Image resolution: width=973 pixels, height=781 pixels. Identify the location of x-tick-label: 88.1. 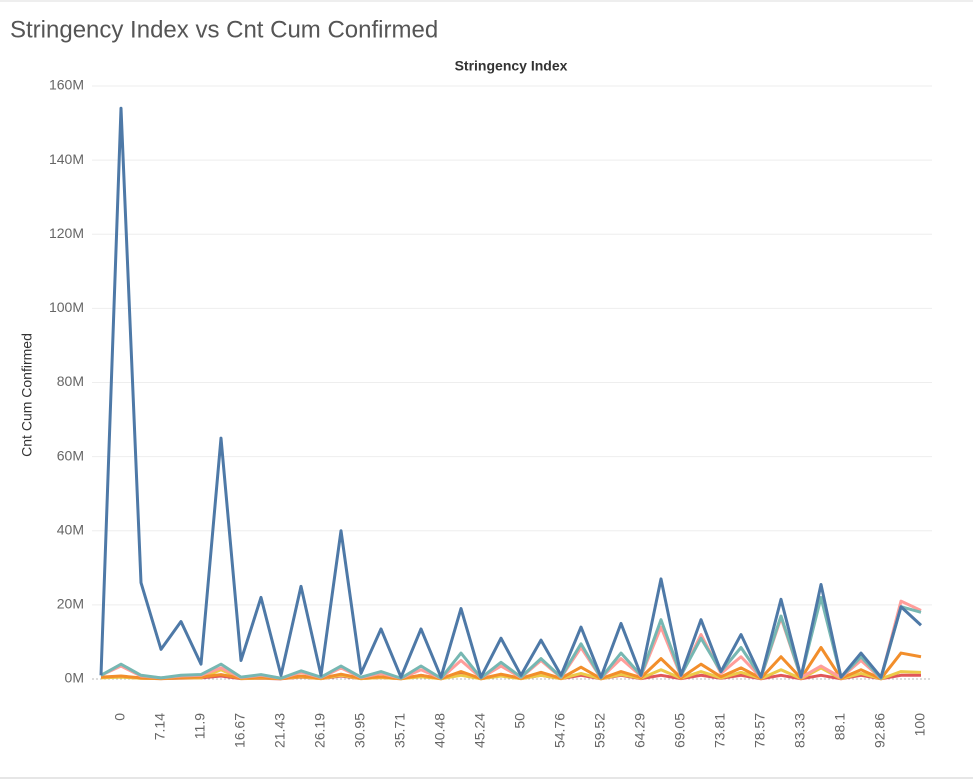
(840, 726).